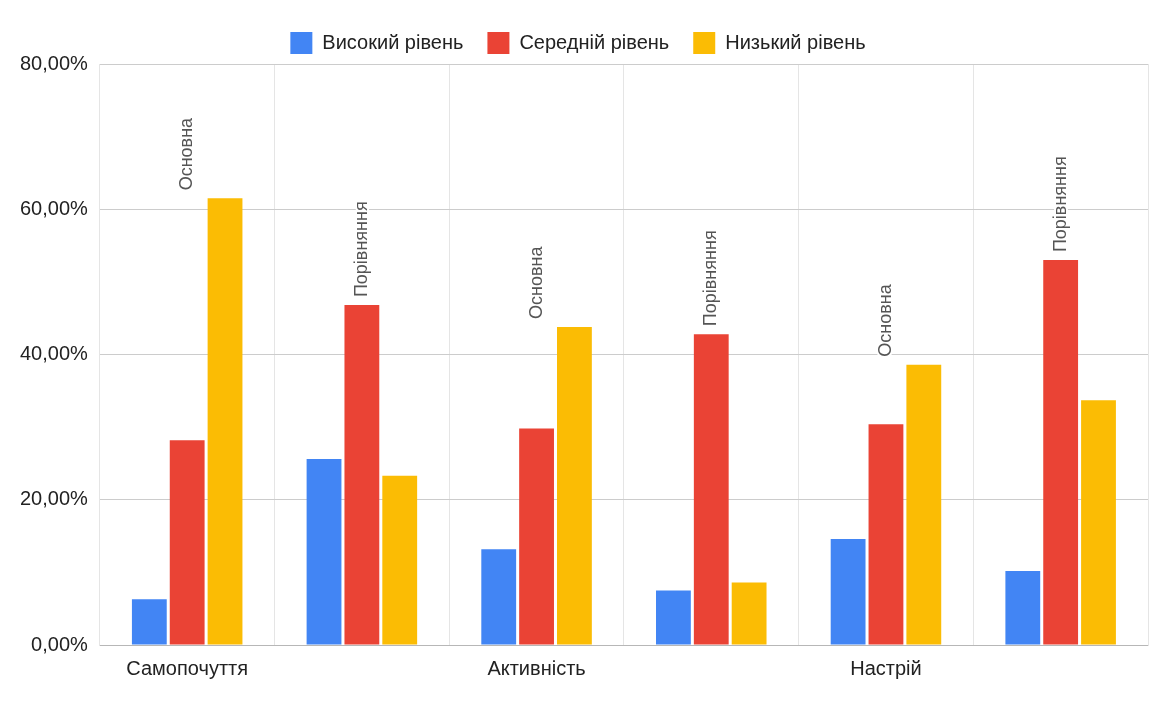 The width and height of the screenshot is (1173, 705). I want to click on legend-label: Середній рівень, so click(594, 41).